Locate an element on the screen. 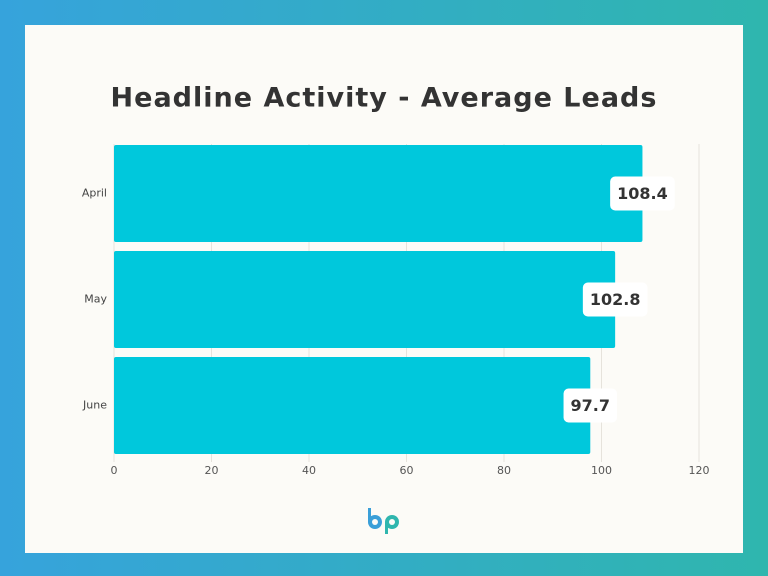  chart-title: Headline Activity - Average Leads is located at coordinates (384, 98).